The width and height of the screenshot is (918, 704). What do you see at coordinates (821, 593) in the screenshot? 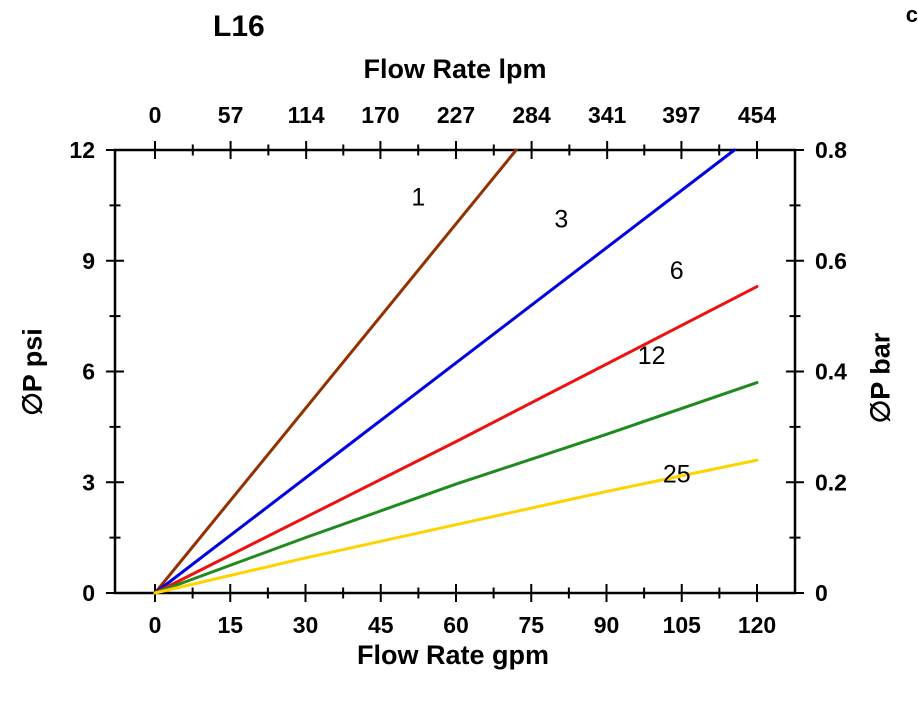
I see `y-right-tick-label: 0` at bounding box center [821, 593].